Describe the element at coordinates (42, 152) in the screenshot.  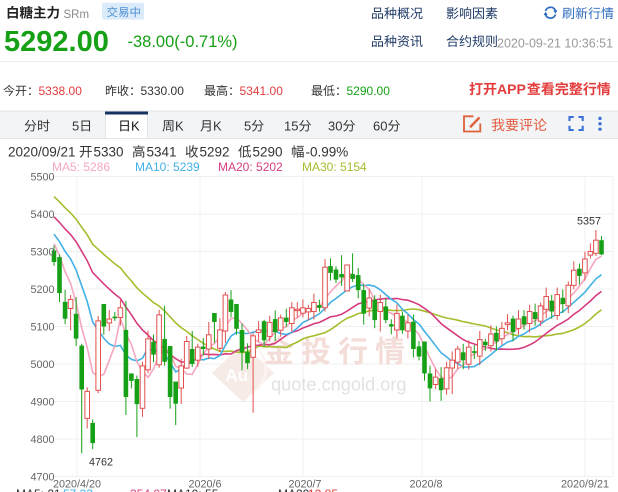
I see `svg-text: 2020/09/21` at that location.